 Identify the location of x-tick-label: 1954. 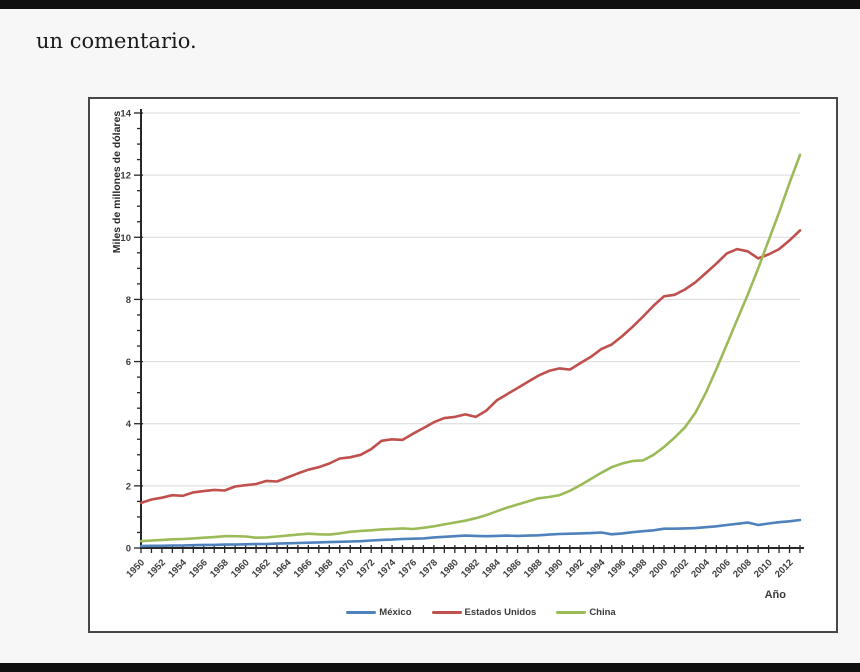
(177, 568).